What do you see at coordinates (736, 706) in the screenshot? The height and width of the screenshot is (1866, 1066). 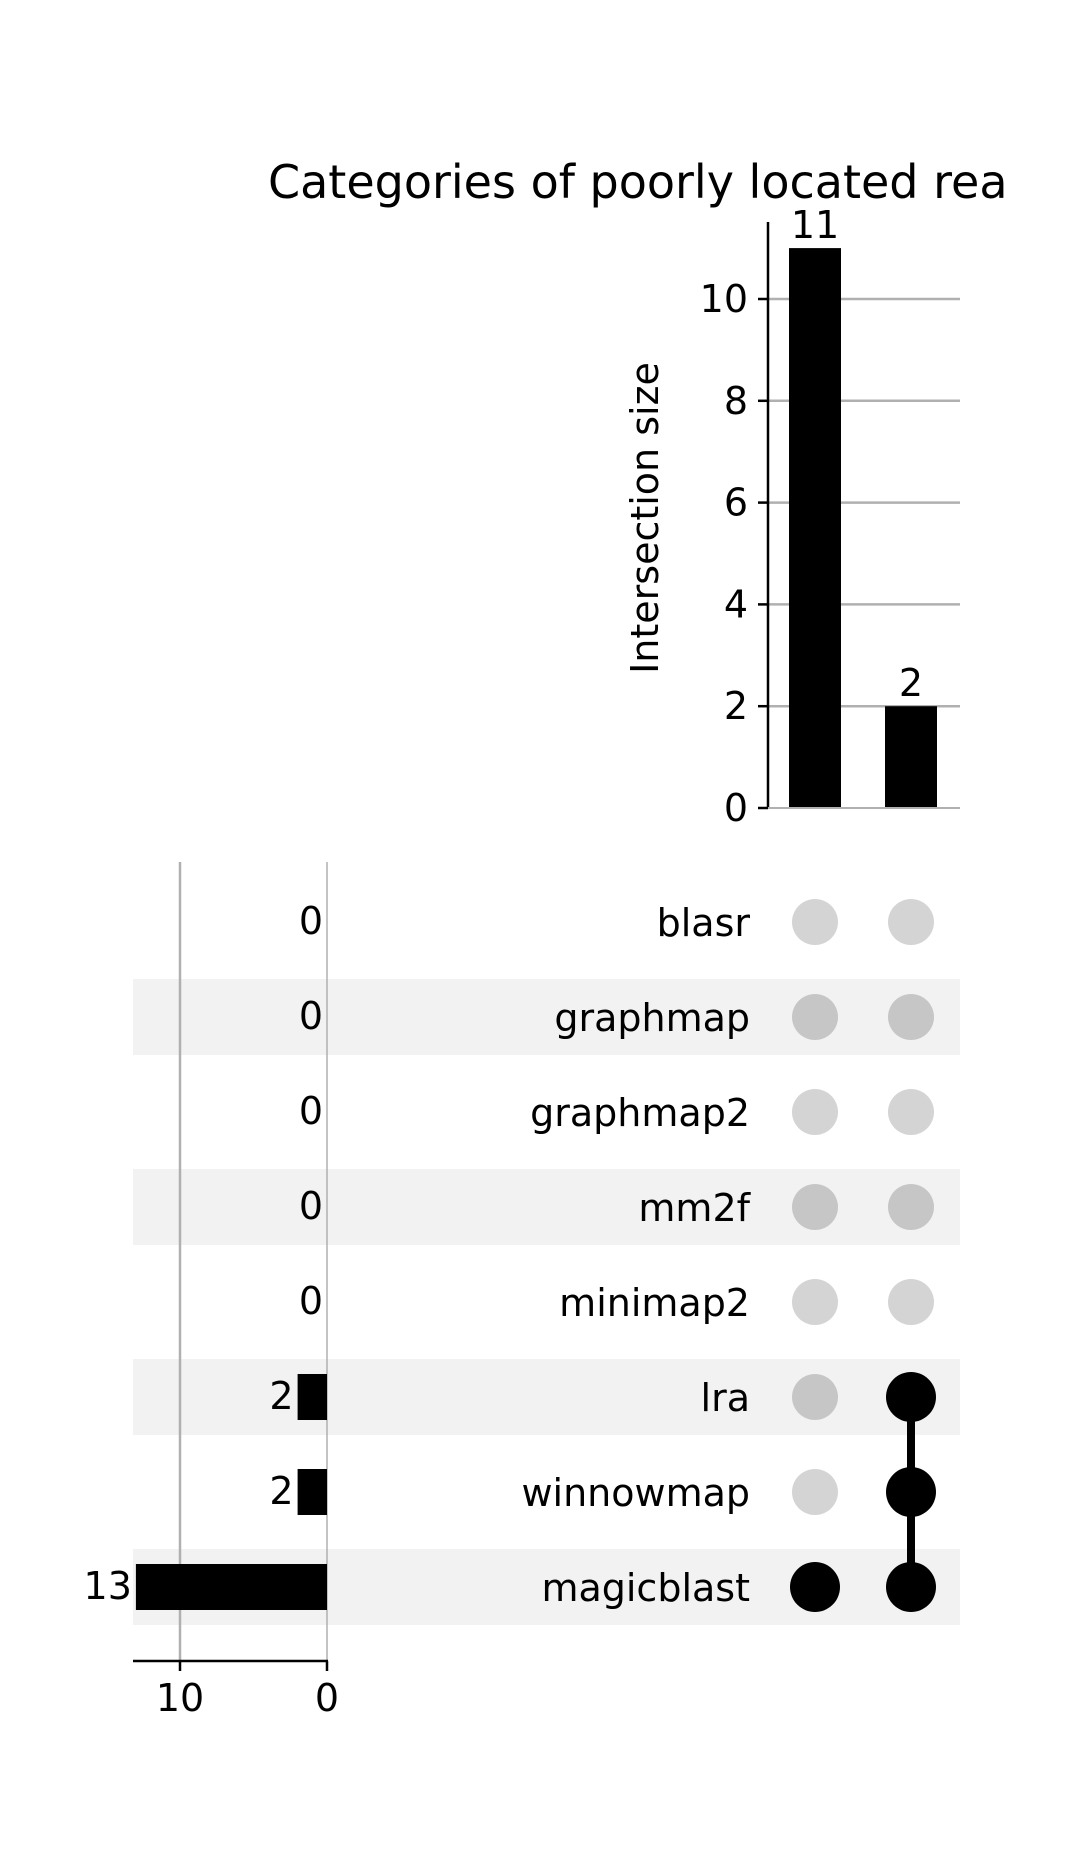 I see `y-tick-label-2: 2` at bounding box center [736, 706].